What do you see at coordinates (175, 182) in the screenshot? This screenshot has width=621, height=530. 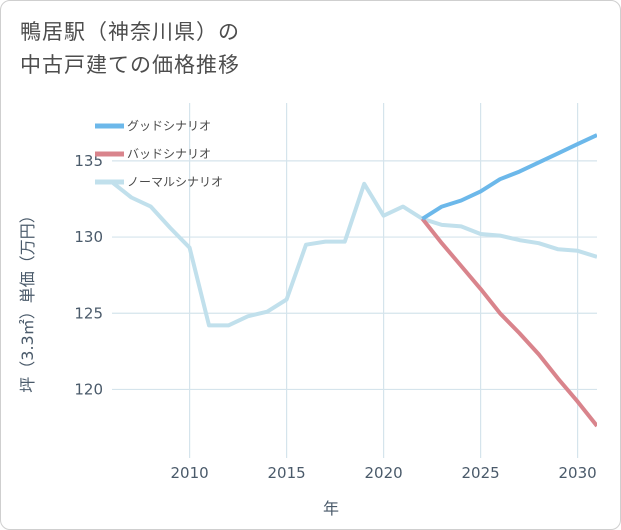 I see `legend-label: ノーマルシナリオ` at bounding box center [175, 182].